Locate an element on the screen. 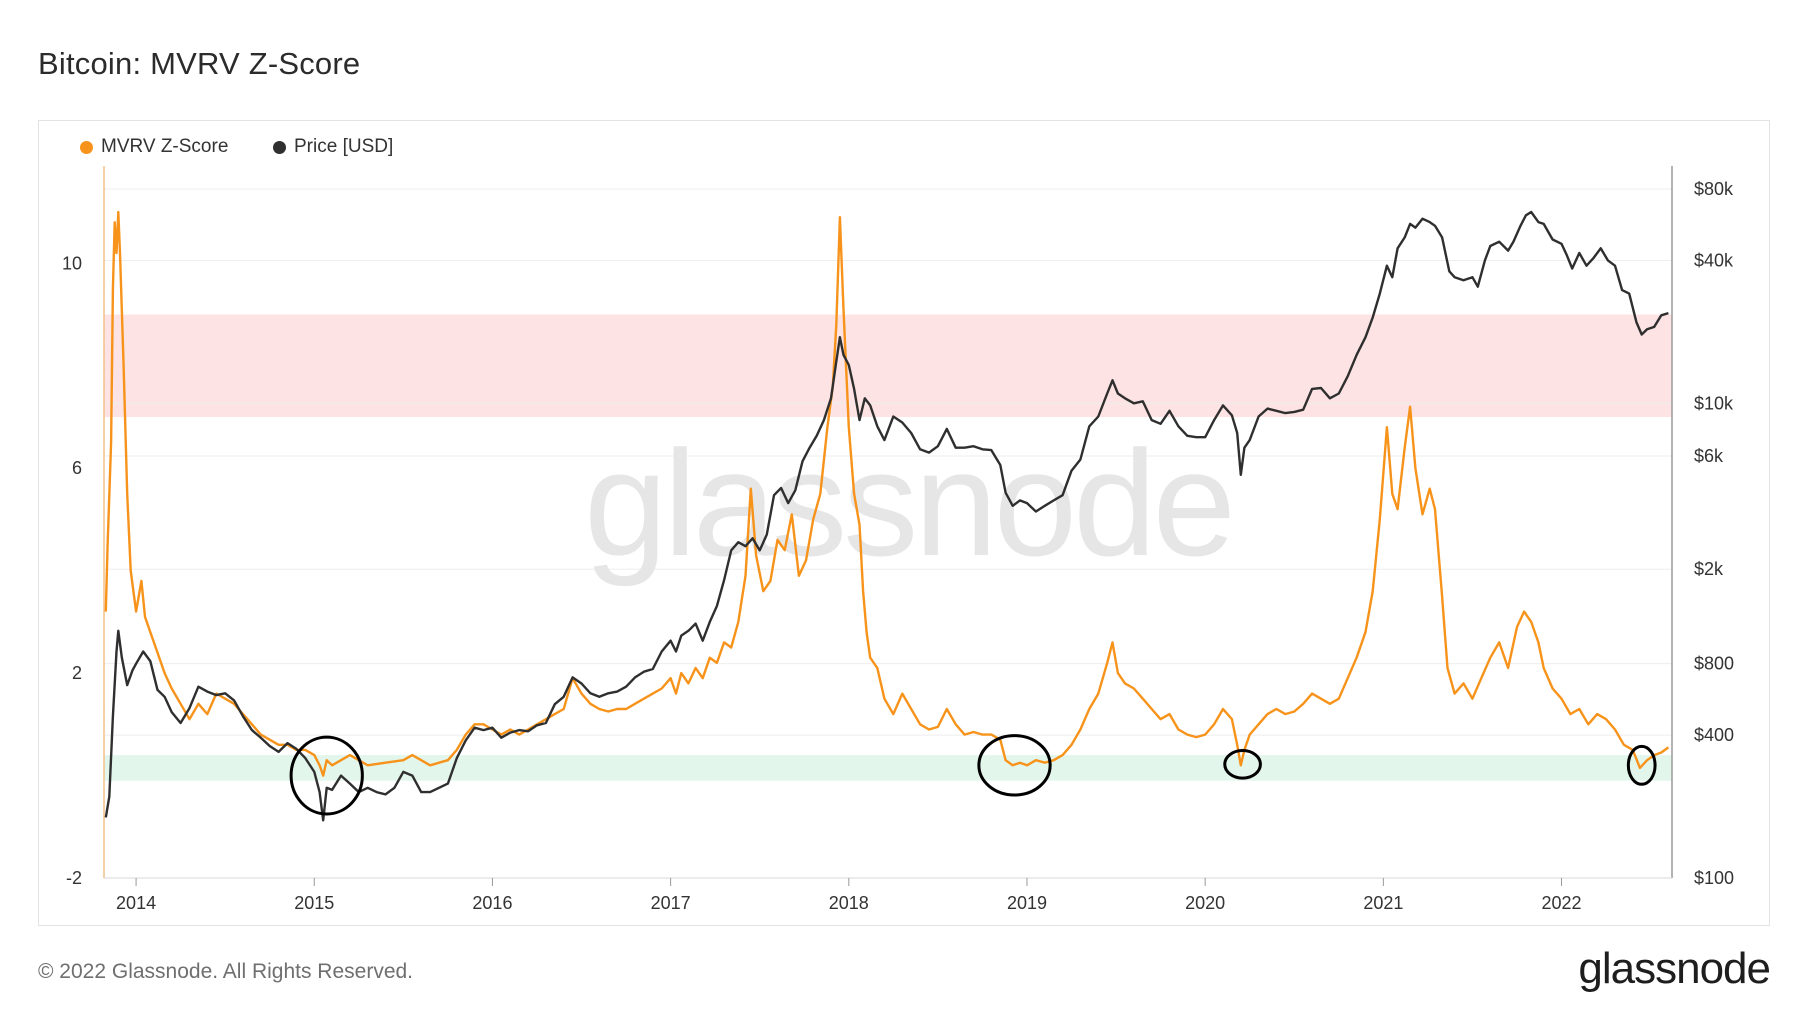 The height and width of the screenshot is (1013, 1800). legend-item-price: Price [USD] is located at coordinates (333, 147).